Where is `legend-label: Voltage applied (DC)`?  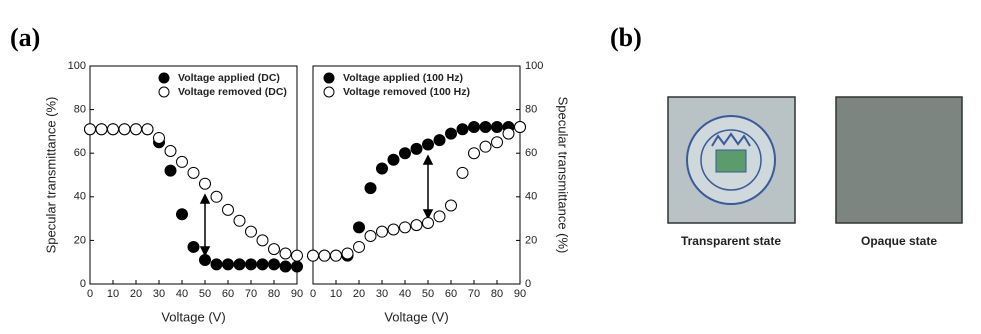
legend-label: Voltage applied (DC) is located at coordinates (229, 78).